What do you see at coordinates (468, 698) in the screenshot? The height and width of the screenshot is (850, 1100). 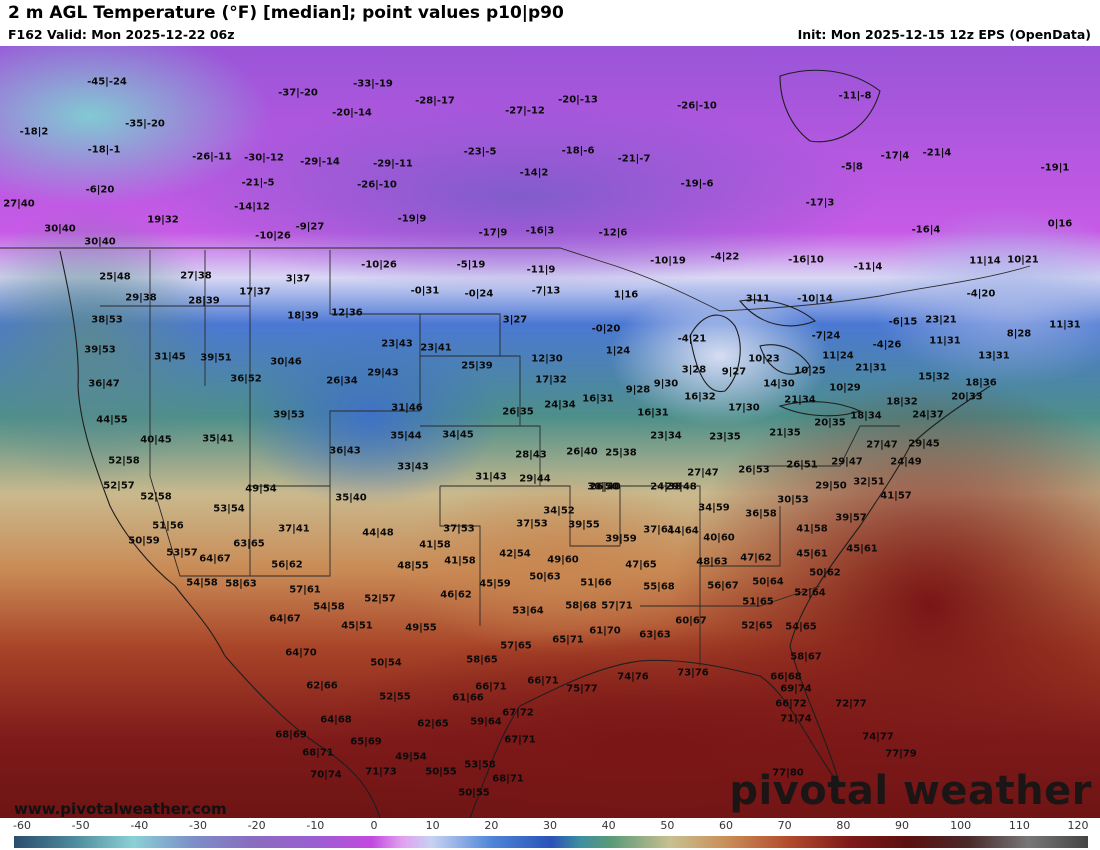 I see `point-value-label: 61|66` at bounding box center [468, 698].